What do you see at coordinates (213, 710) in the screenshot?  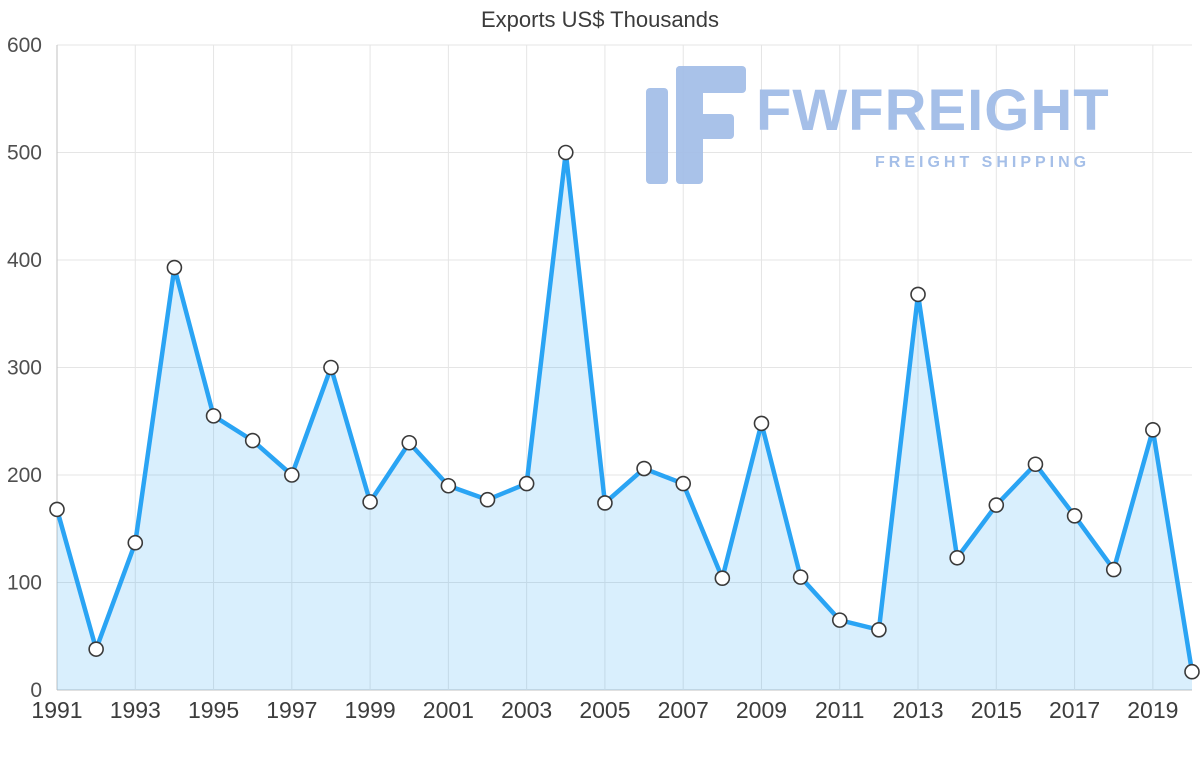 I see `x-axis-tick-label: 1995` at bounding box center [213, 710].